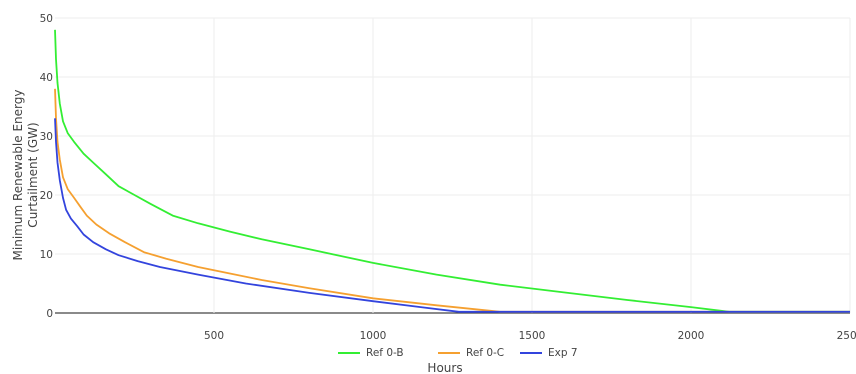  Describe the element at coordinates (46, 166) in the screenshot. I see `y-axis-ticks: 0 10 20 30 40 50` at that location.